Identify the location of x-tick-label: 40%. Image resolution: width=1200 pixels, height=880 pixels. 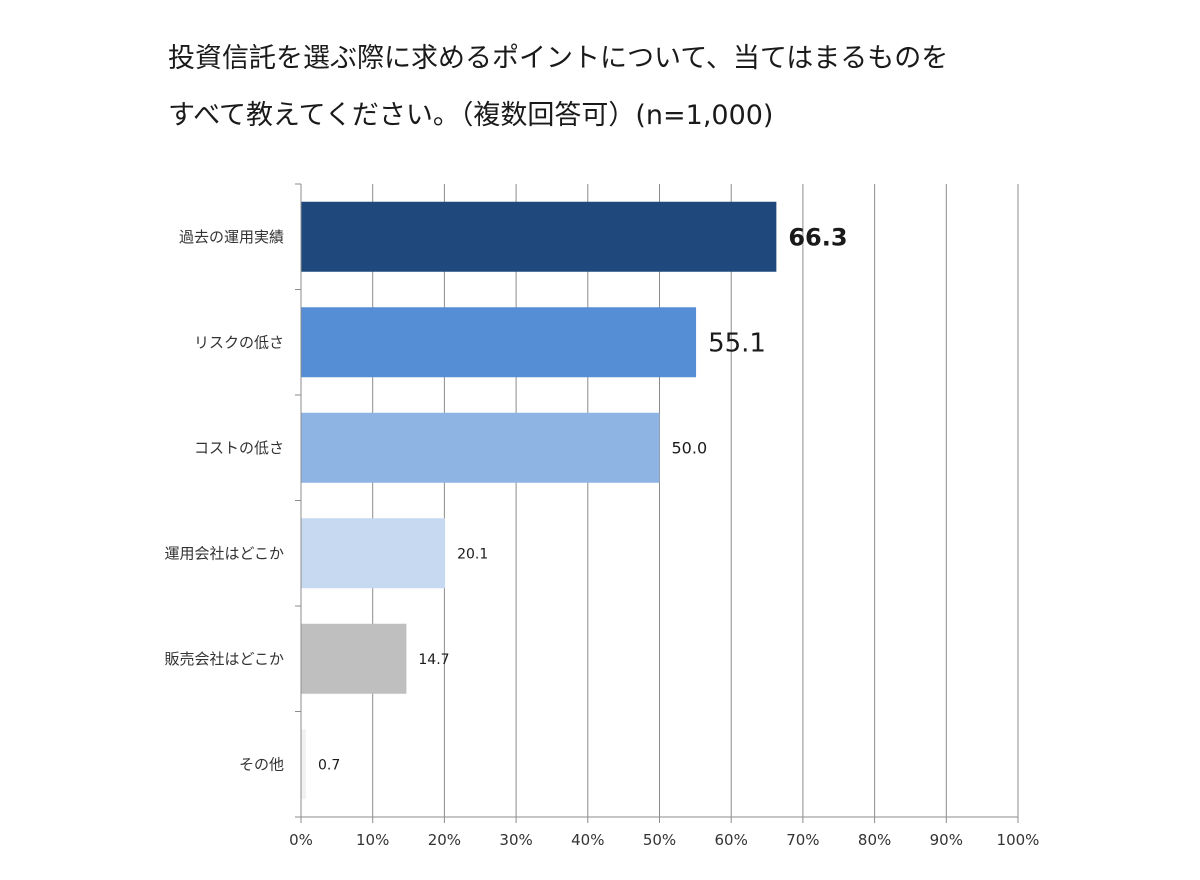
(587, 840).